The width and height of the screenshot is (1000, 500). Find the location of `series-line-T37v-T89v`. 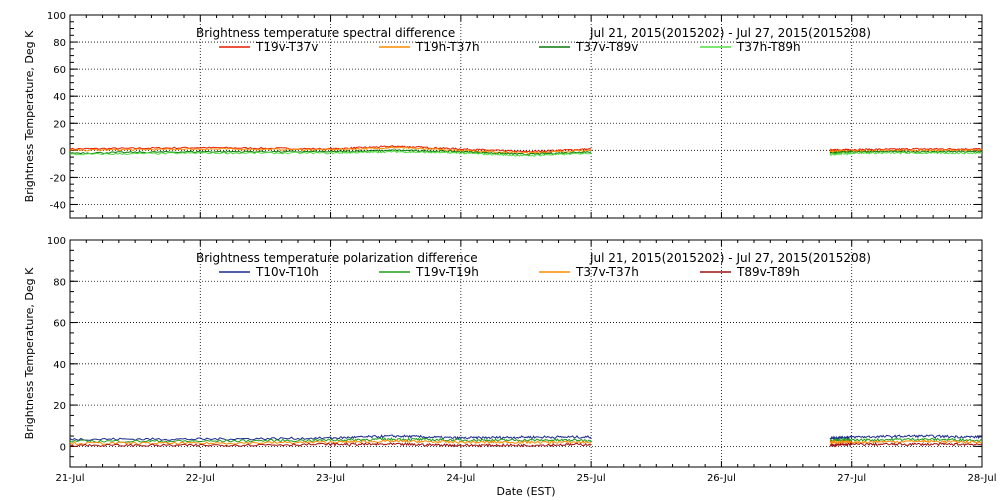

series-line-T37v-T89v is located at coordinates (906, 152).